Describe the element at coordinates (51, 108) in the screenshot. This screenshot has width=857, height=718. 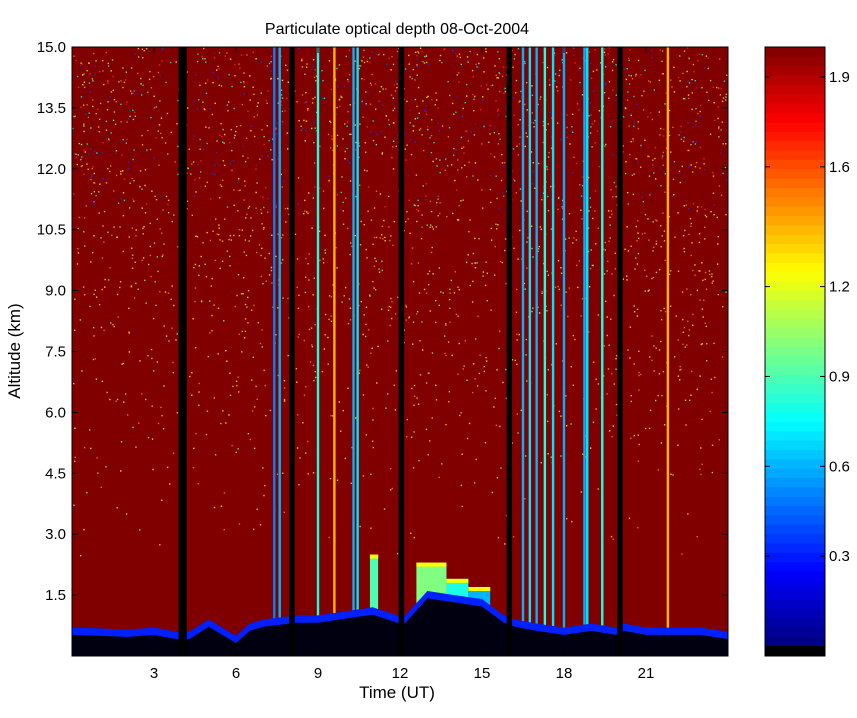
I see `y-tick-label: 13.5` at that location.